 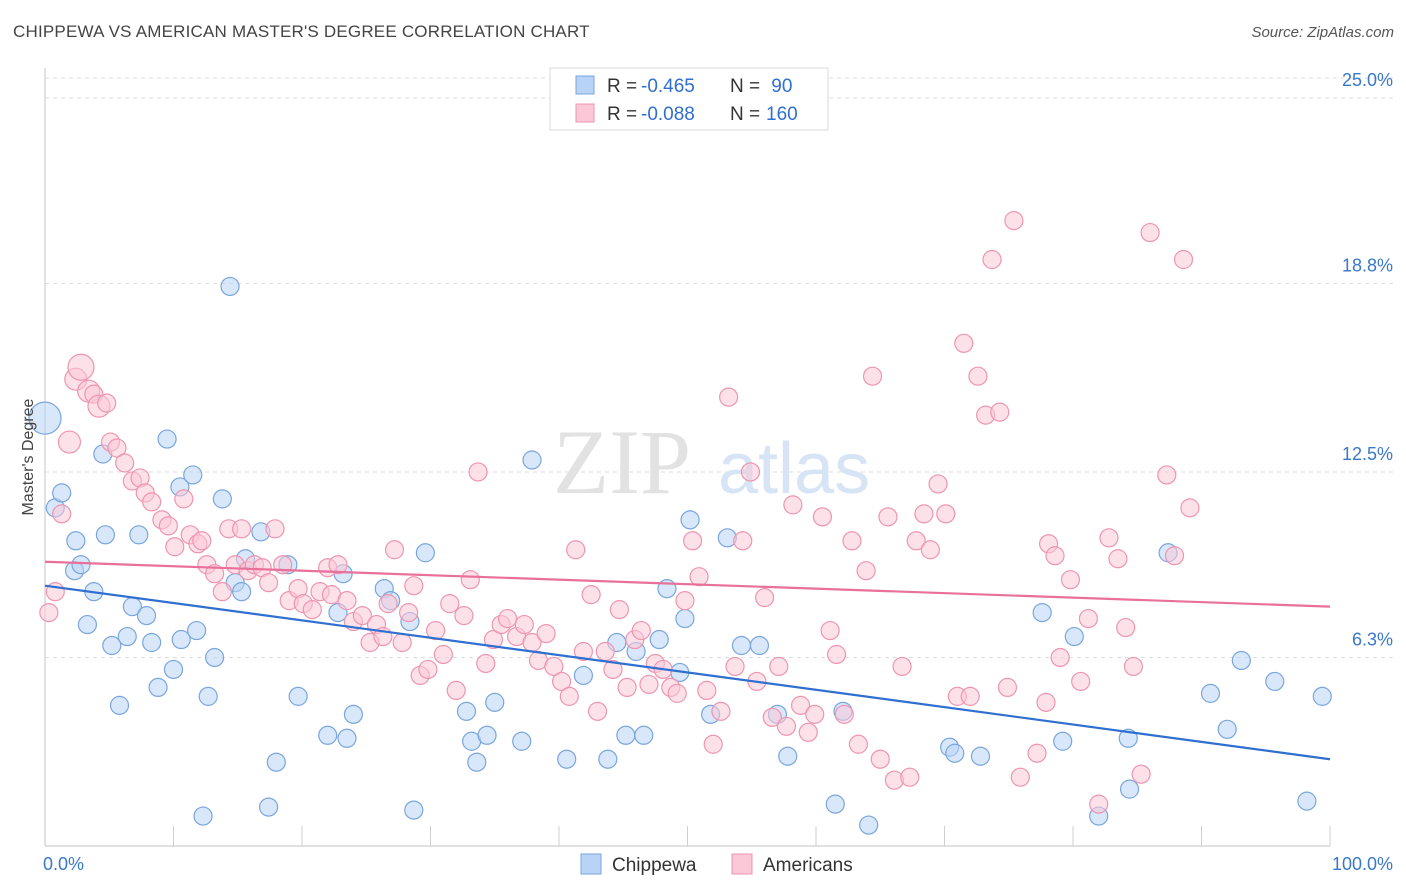 What do you see at coordinates (654, 865) in the screenshot?
I see `legend-bottom-label-chippewa: Chippewa` at bounding box center [654, 865].